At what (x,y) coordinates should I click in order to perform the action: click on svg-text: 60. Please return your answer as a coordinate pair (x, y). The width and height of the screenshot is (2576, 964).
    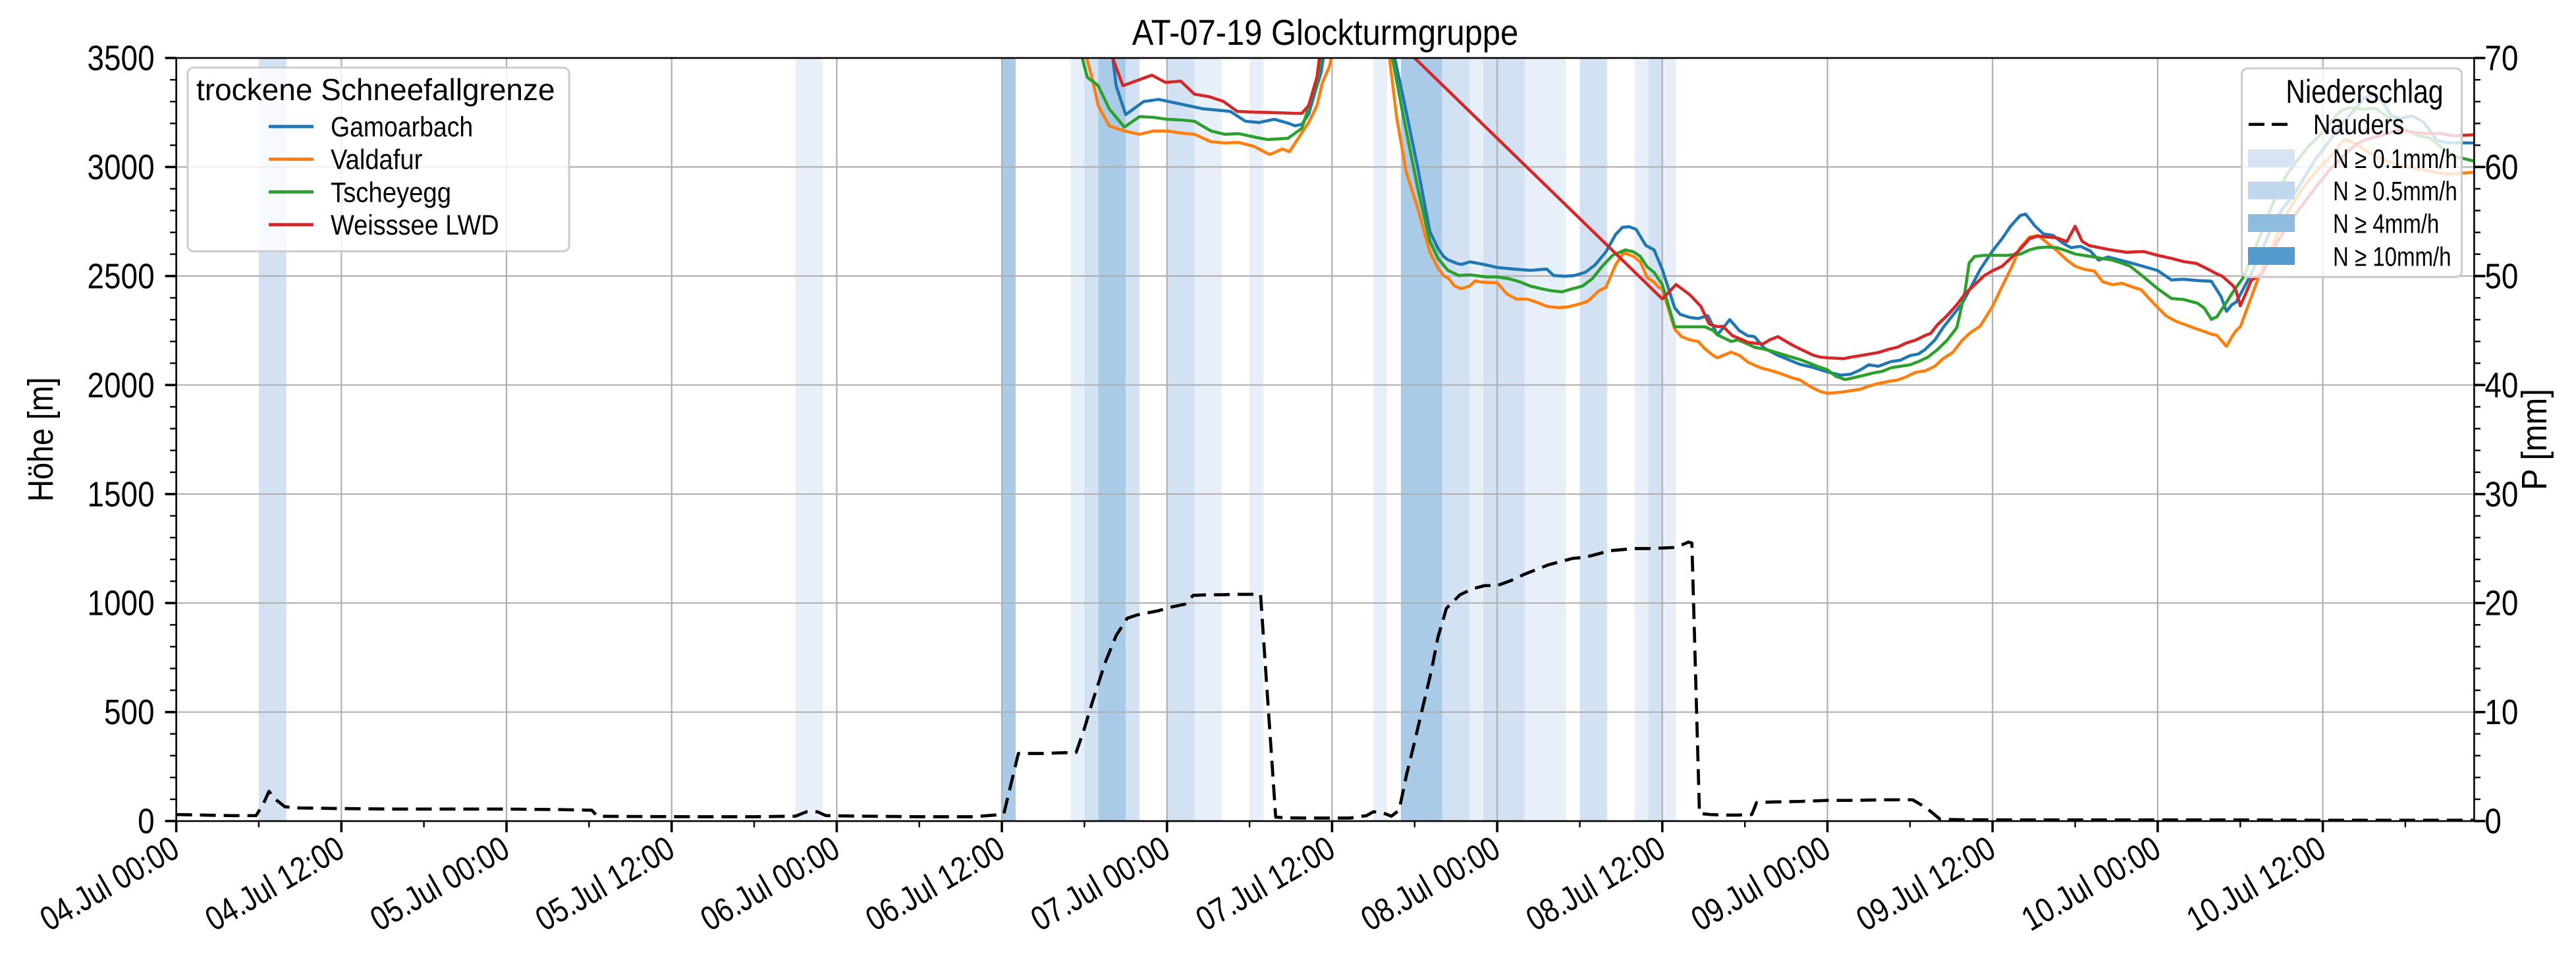
    Looking at the image, I should click on (2501, 167).